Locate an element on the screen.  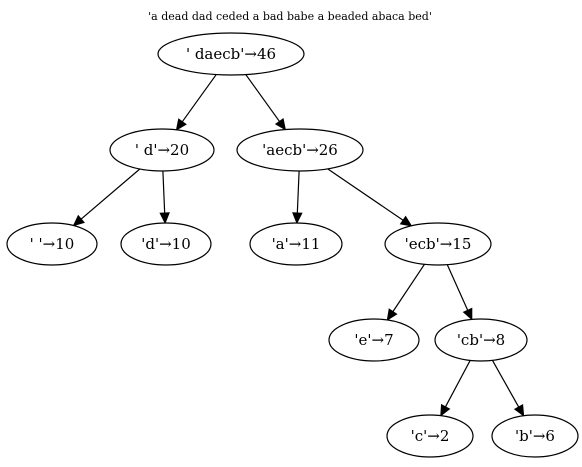
node-n_c: 'c'→2 is located at coordinates (430, 436).